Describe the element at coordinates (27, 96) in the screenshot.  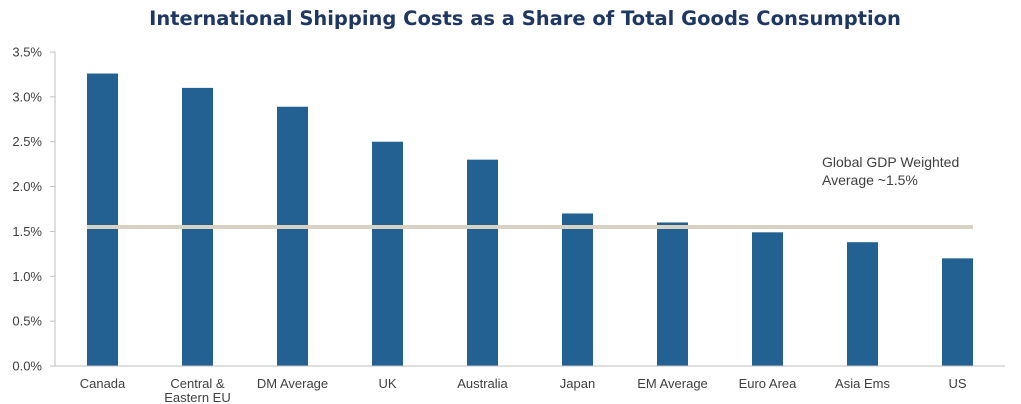
I see `y-tick-label: 3.0%` at that location.